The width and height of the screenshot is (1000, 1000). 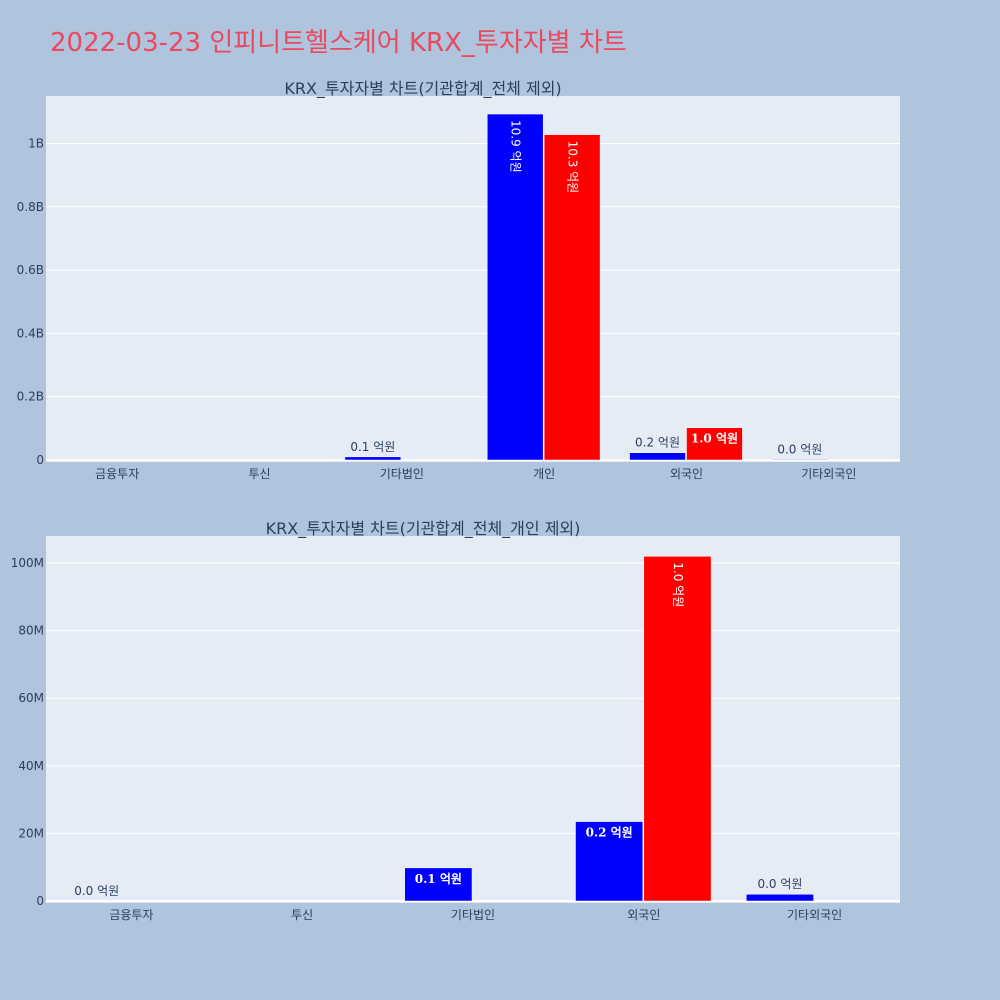 I want to click on y-tick-label: 0.6B, so click(x=30, y=270).